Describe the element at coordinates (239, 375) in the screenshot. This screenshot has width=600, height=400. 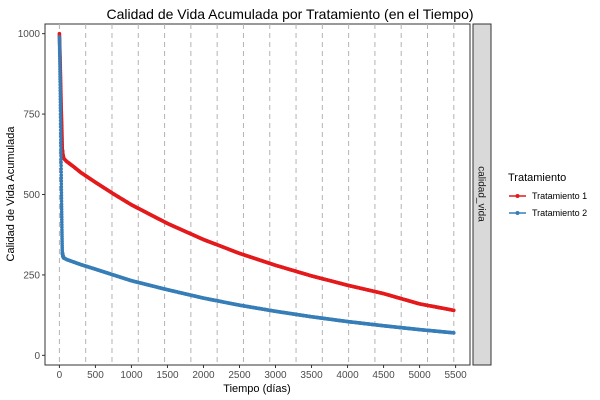
I see `x-tick-label: 2500` at that location.